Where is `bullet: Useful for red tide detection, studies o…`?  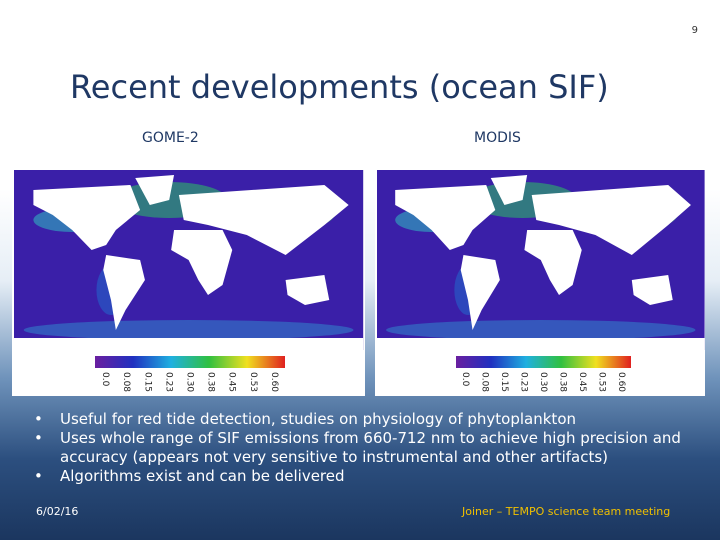
bullet: Useful for red tide detection, studies o… is located at coordinates (364, 419).